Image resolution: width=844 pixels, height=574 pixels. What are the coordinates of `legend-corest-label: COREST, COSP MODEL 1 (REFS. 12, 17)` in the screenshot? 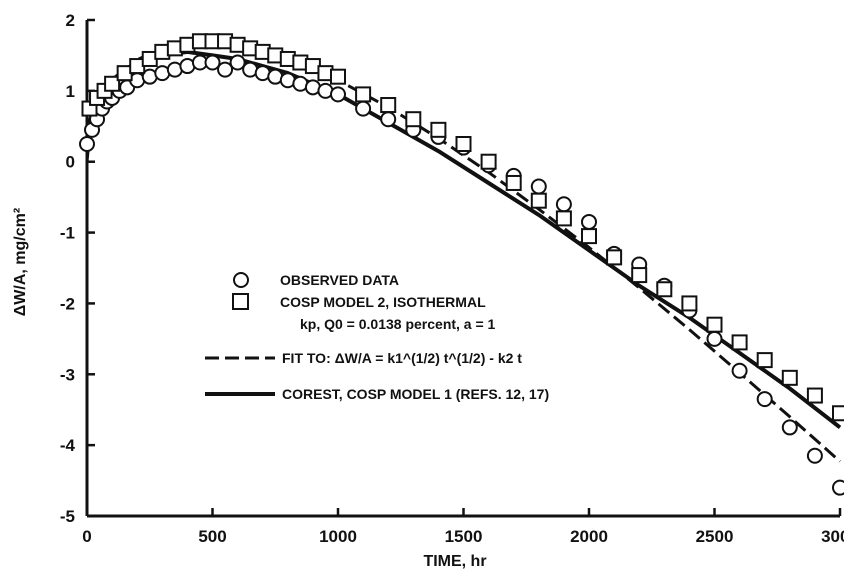 It's located at (415, 394).